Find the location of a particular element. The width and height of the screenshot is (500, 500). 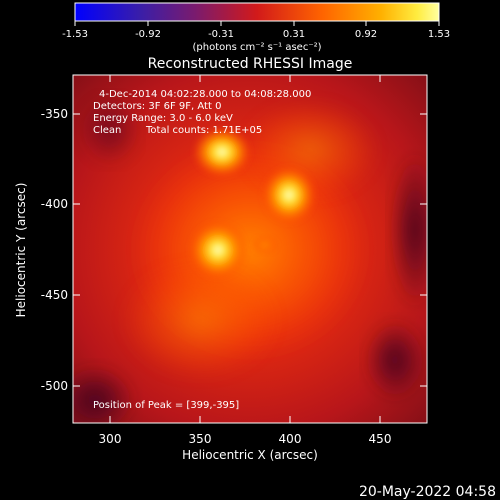

colorbar-tick: 1.53 is located at coordinates (439, 34).